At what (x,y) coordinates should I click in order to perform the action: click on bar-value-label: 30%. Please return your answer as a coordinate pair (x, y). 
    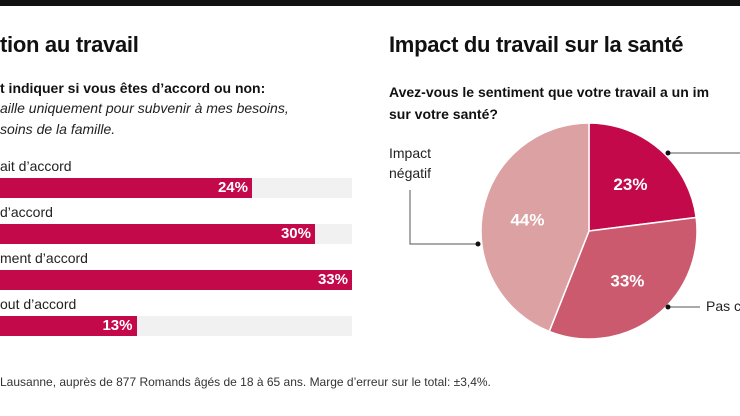
    Looking at the image, I should click on (295, 233).